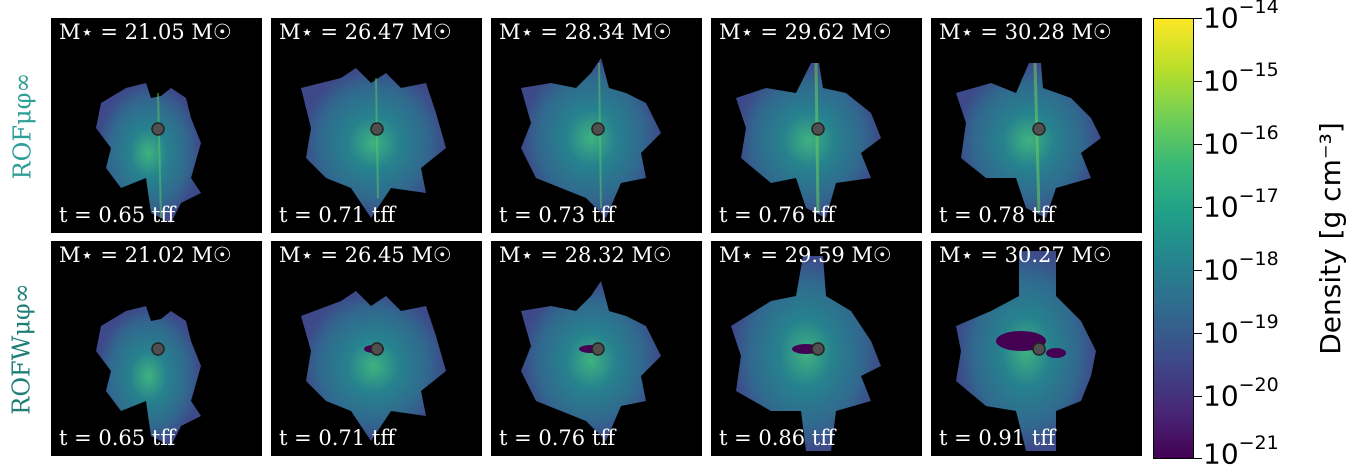  I want to click on stellar-mass-label: M⋆ = 28.34 M☉, so click(585, 32).